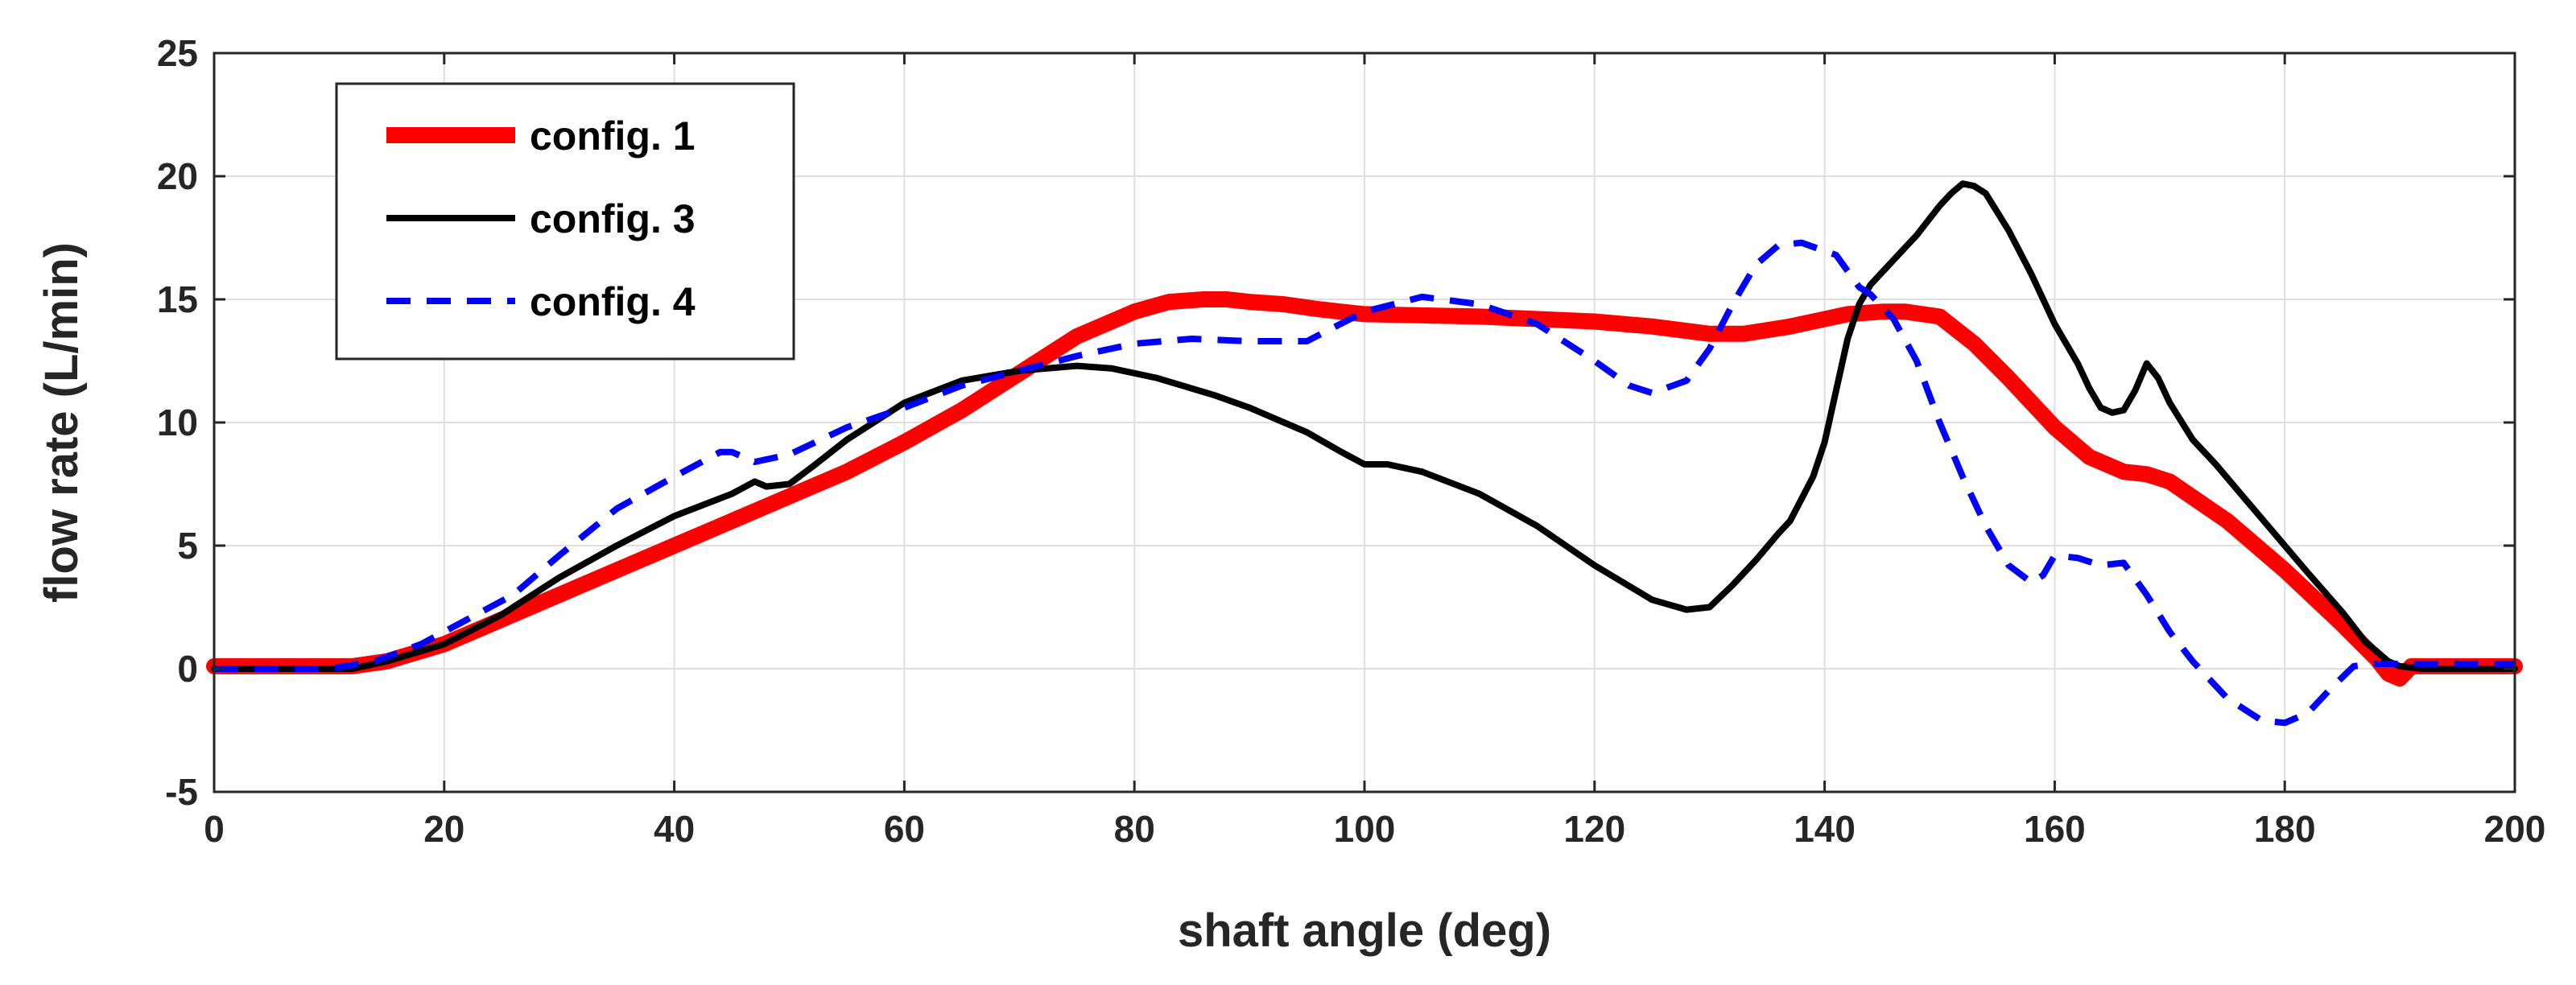  I want to click on y-tick-label: 10, so click(177, 423).